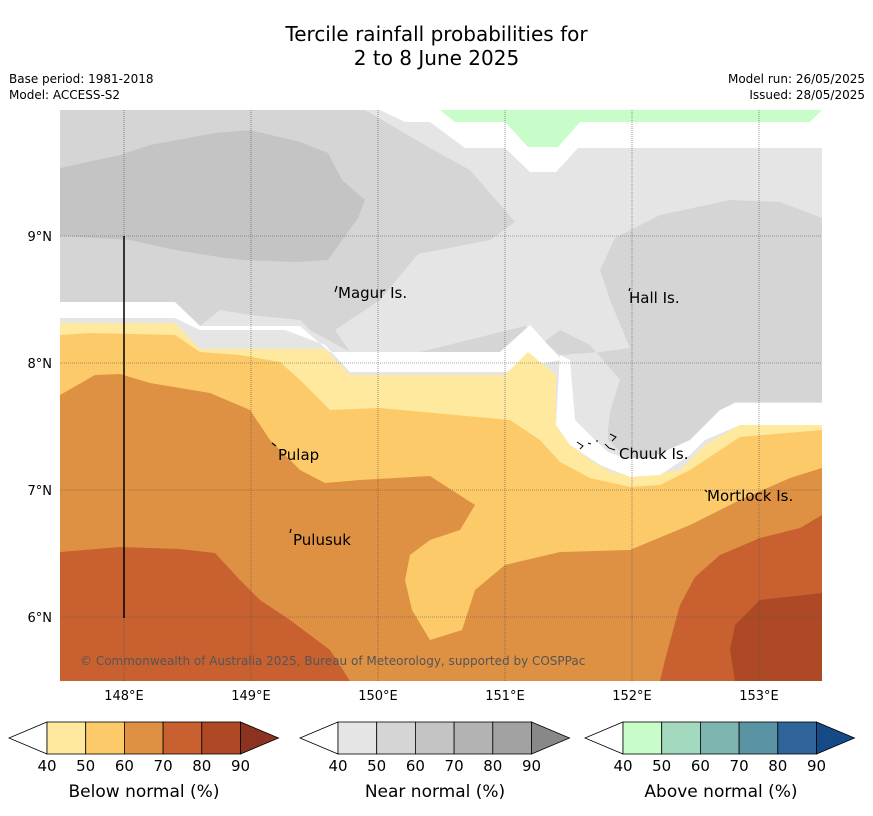 This screenshot has width=873, height=816. What do you see at coordinates (290, 531) in the screenshot?
I see `pulusuk-island-shape` at bounding box center [290, 531].